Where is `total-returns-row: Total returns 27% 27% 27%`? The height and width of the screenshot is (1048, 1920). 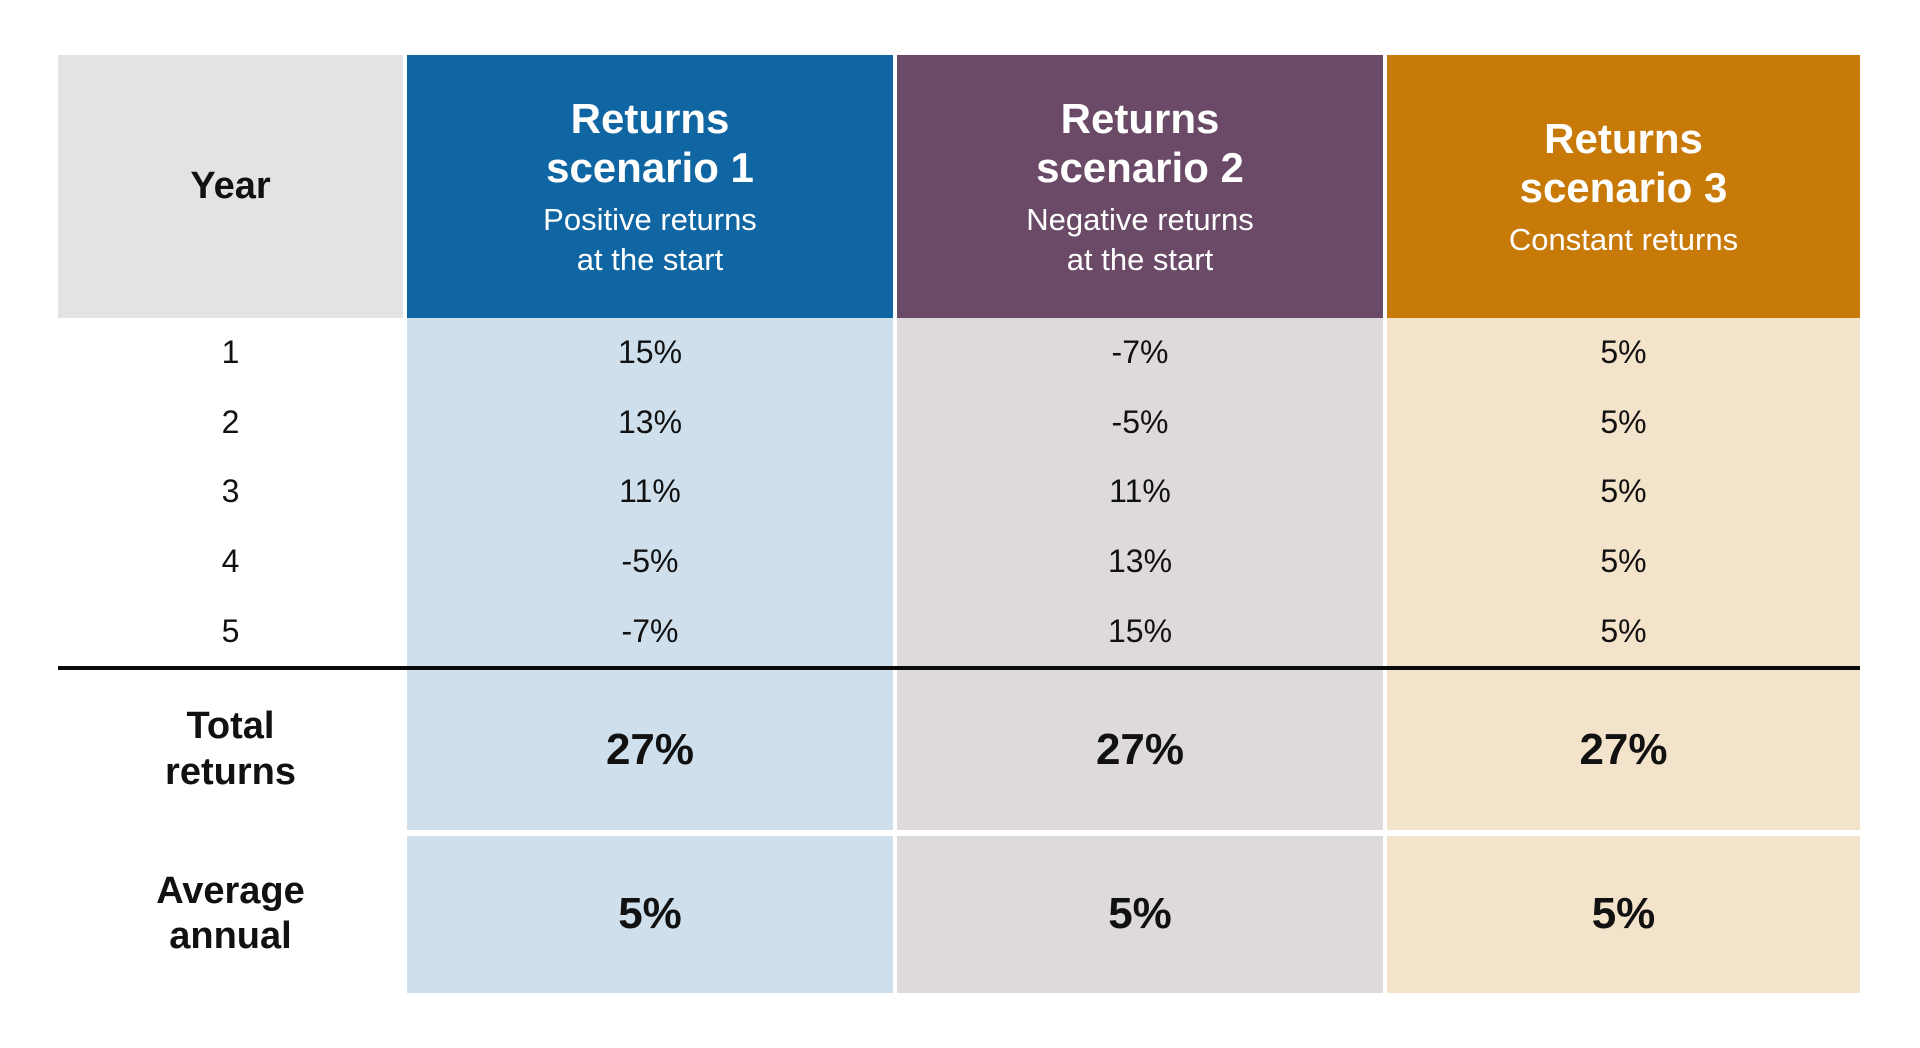
total-returns-row: Total returns 27% 27% 27% is located at coordinates (959, 749).